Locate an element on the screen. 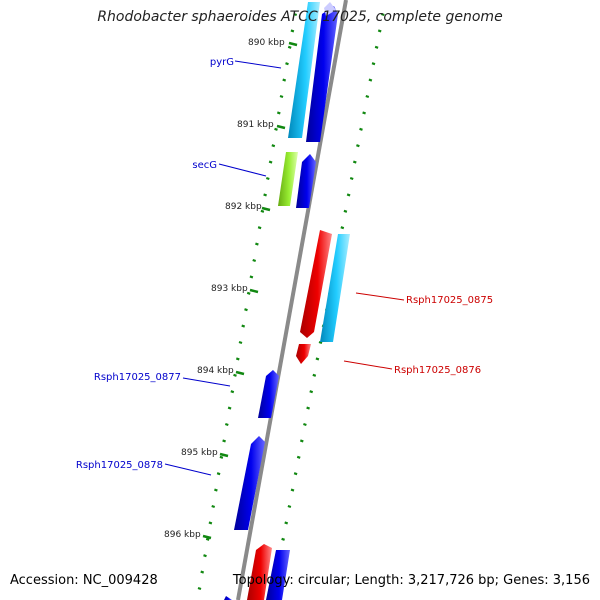 The image size is (600, 600). gene-label-rsph17025-0876: Rsph17025_0876 is located at coordinates (437, 370).